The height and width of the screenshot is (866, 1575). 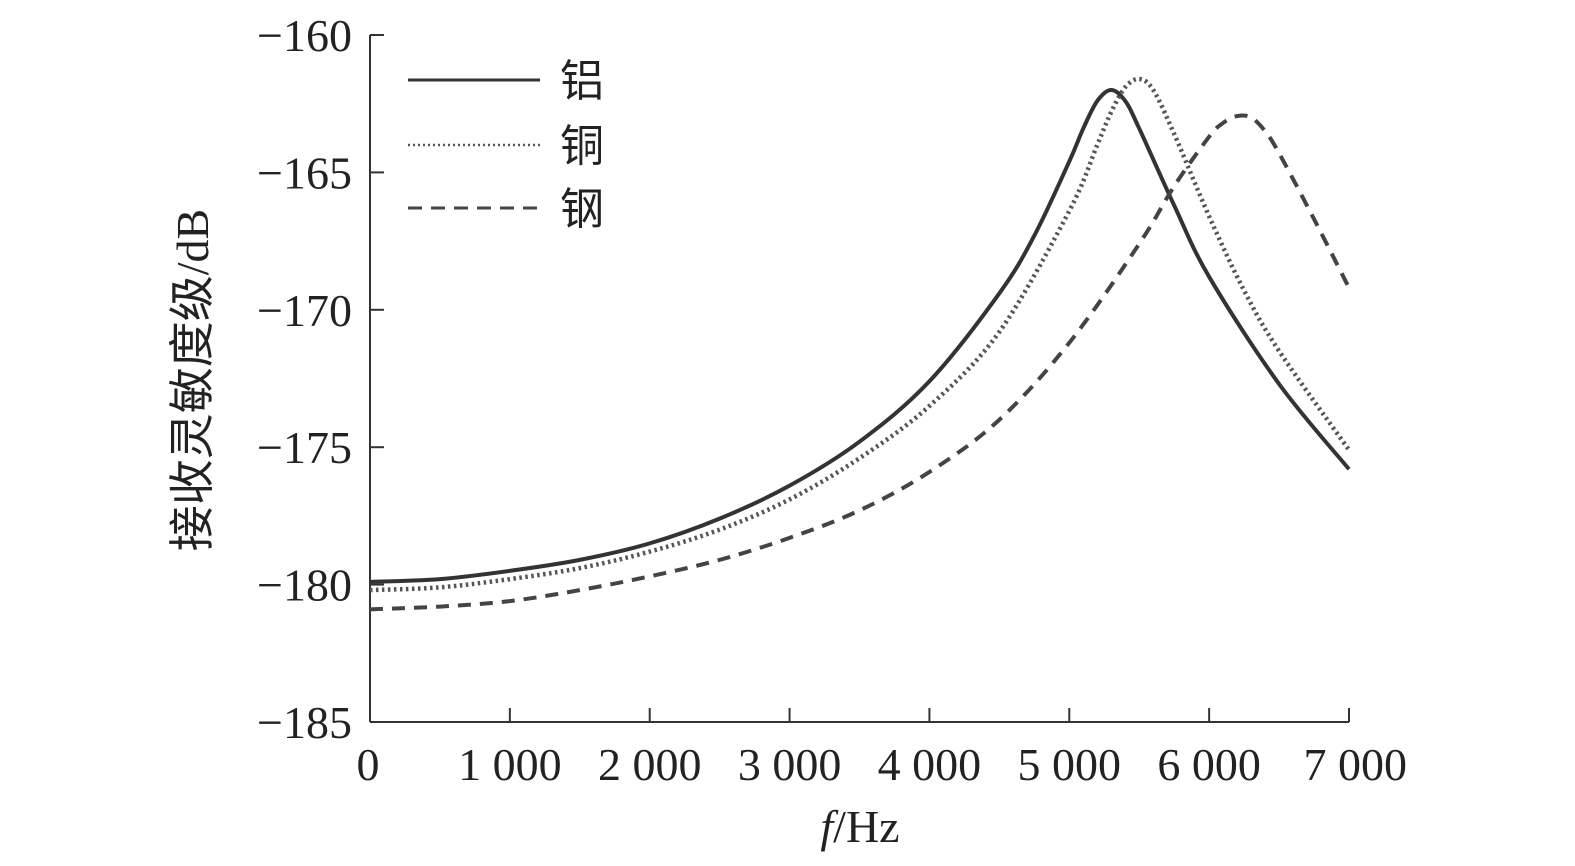 I want to click on x-tick-label: 5 000, so click(x=1070, y=764).